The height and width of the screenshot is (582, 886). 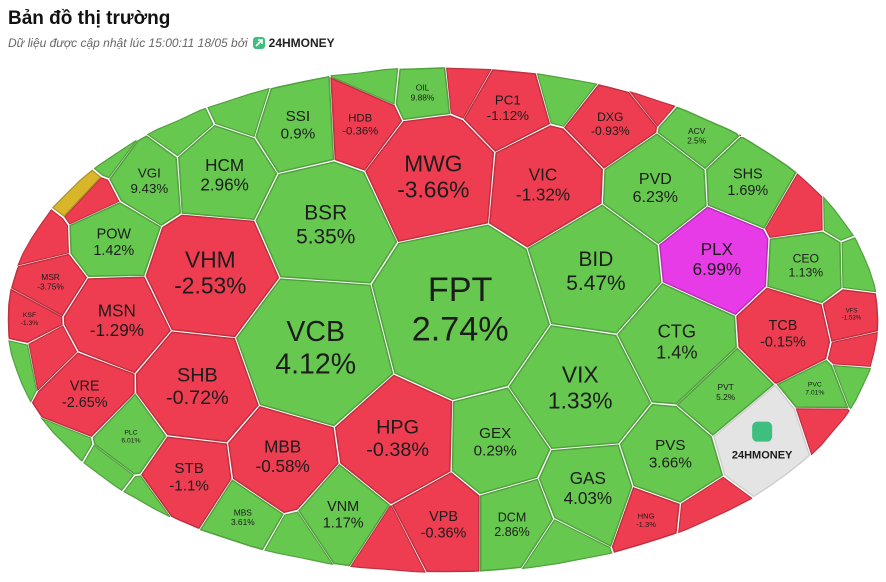 I want to click on ticker: VRE, so click(x=85, y=386).